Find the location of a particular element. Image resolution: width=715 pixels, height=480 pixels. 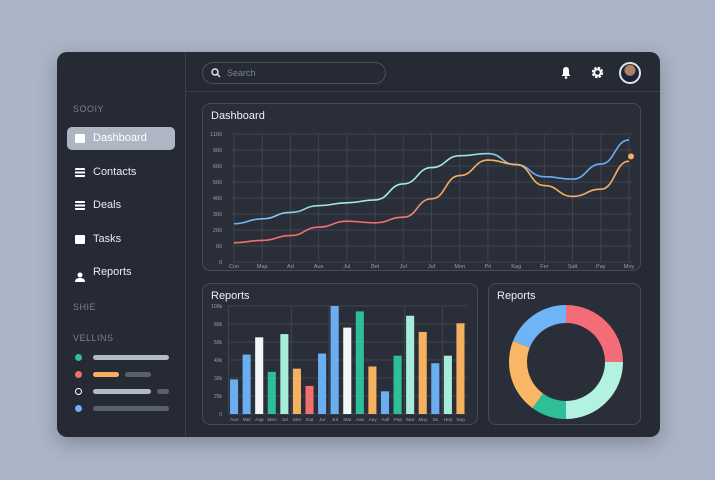

sidebar-item-dashboard: Dashboard is located at coordinates (121, 138).